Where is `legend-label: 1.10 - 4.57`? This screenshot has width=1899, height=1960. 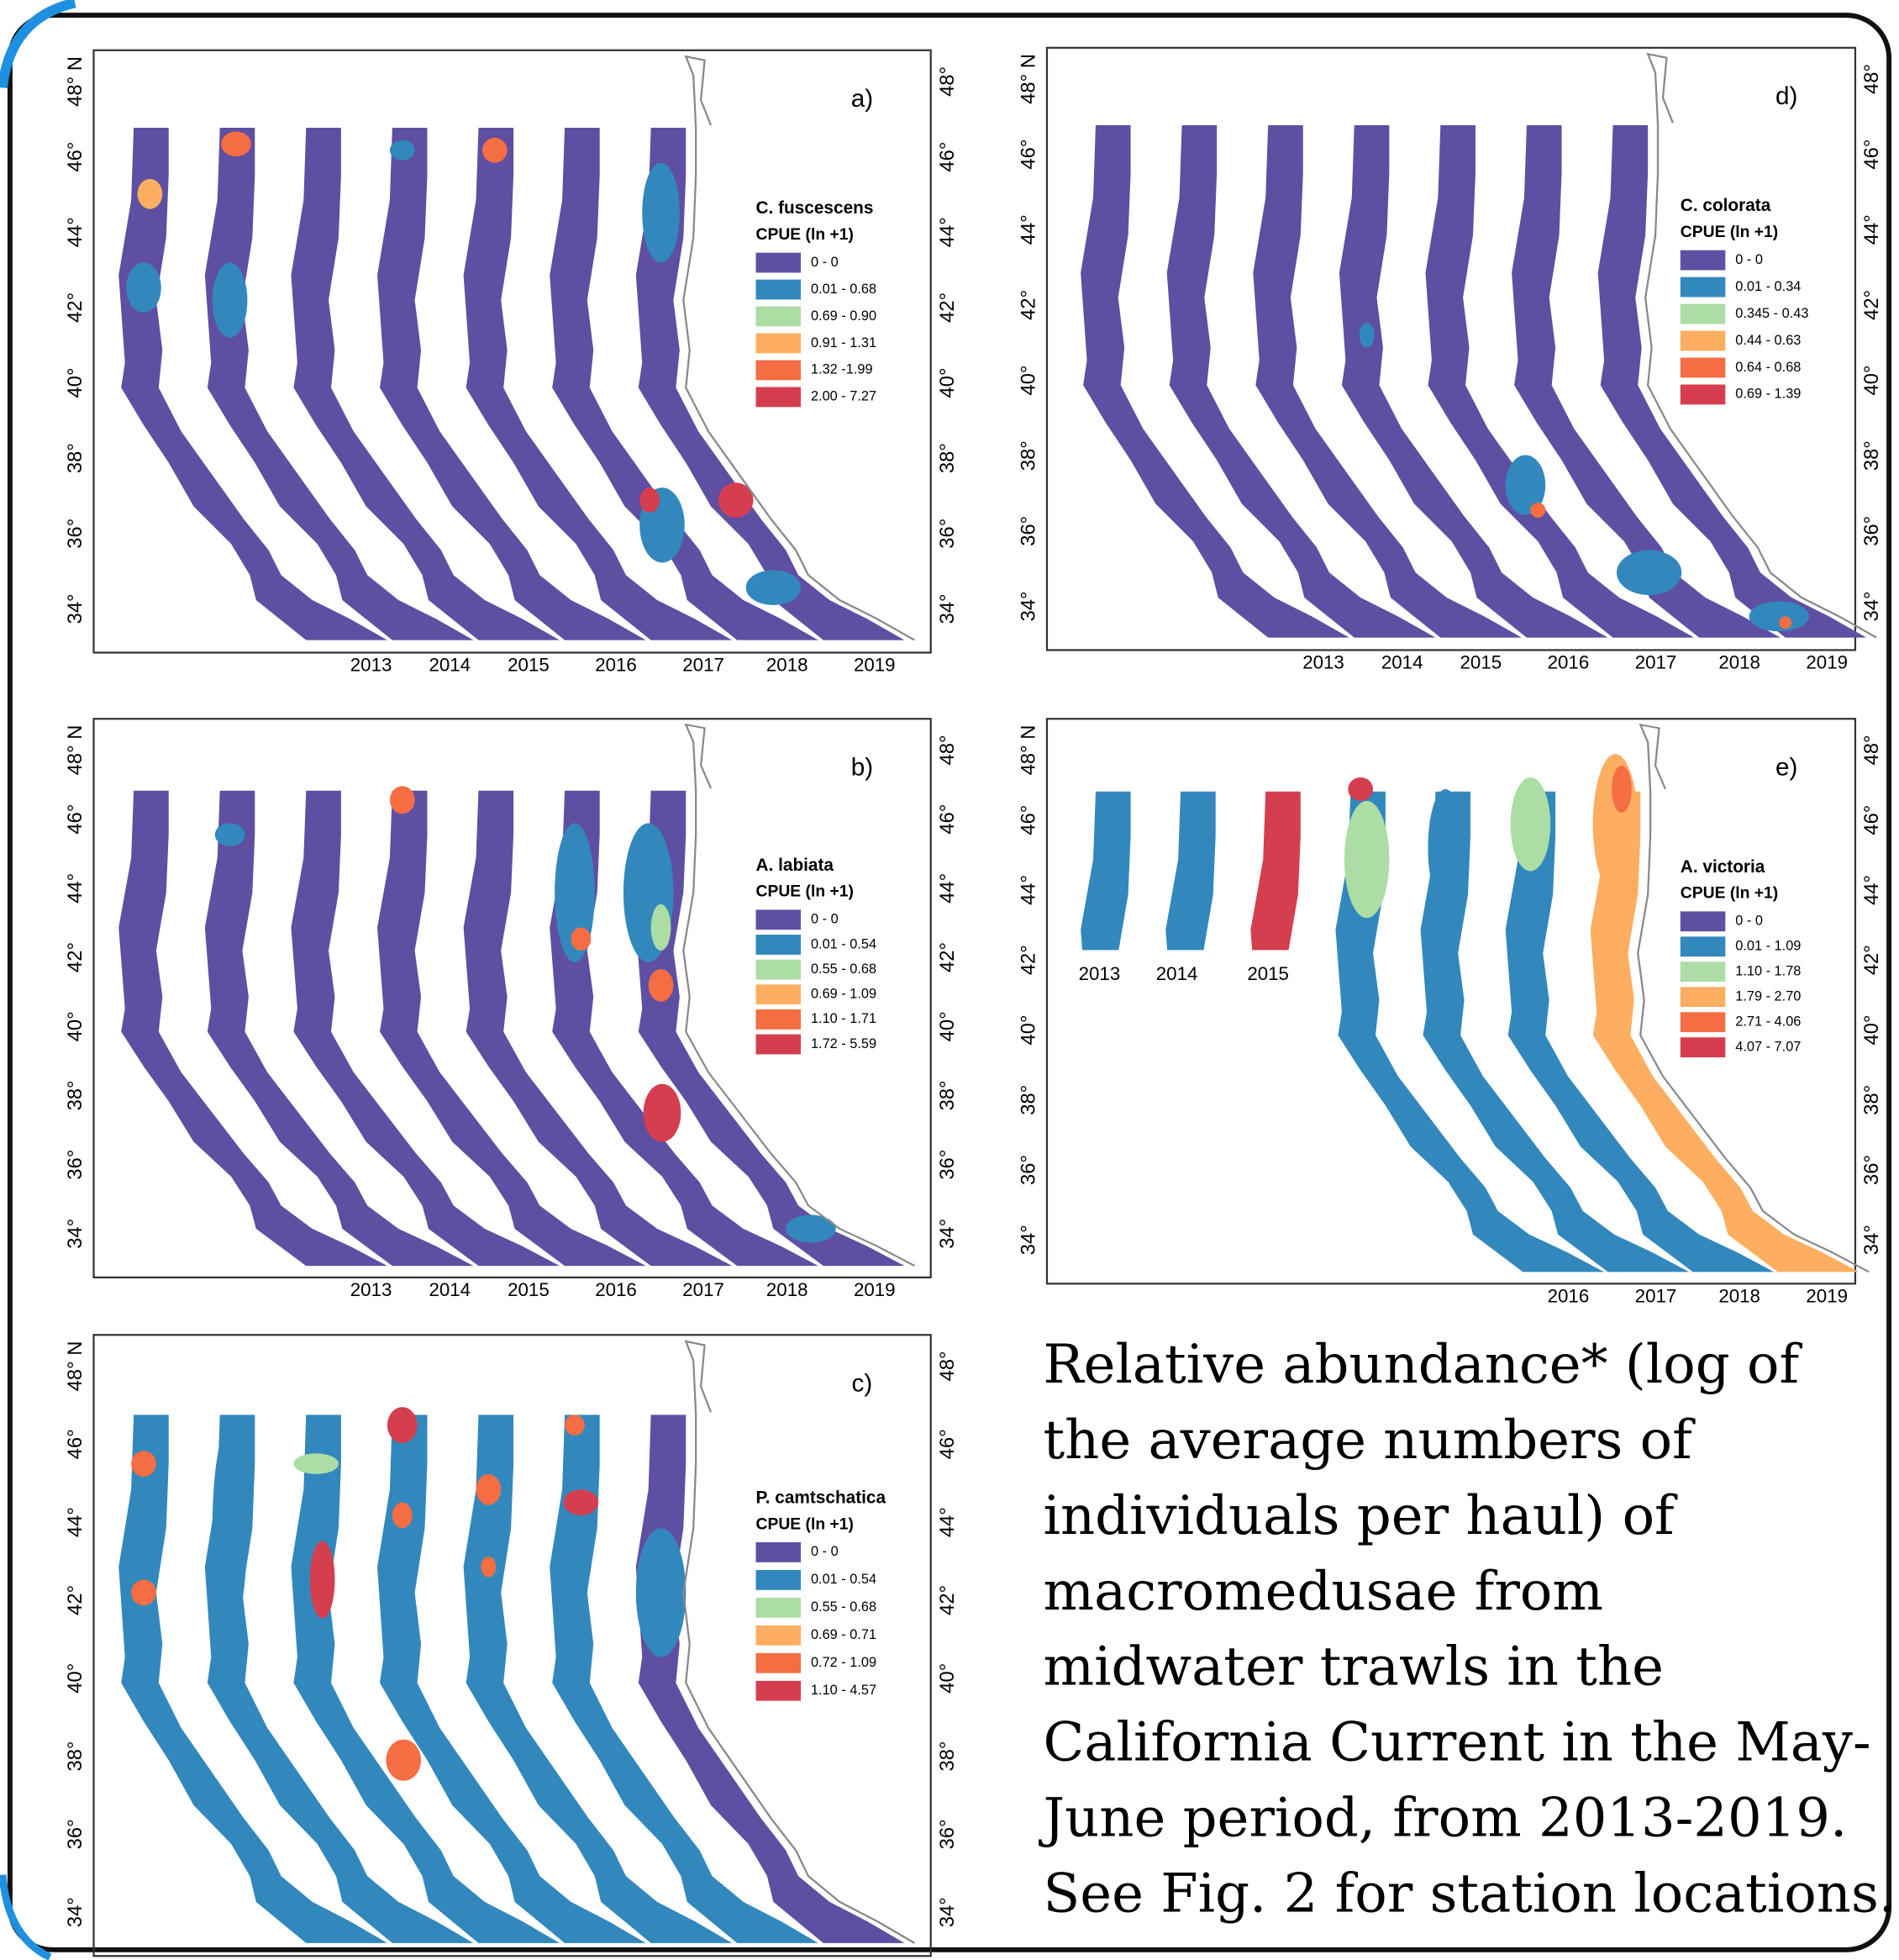 legend-label: 1.10 - 4.57 is located at coordinates (843, 1690).